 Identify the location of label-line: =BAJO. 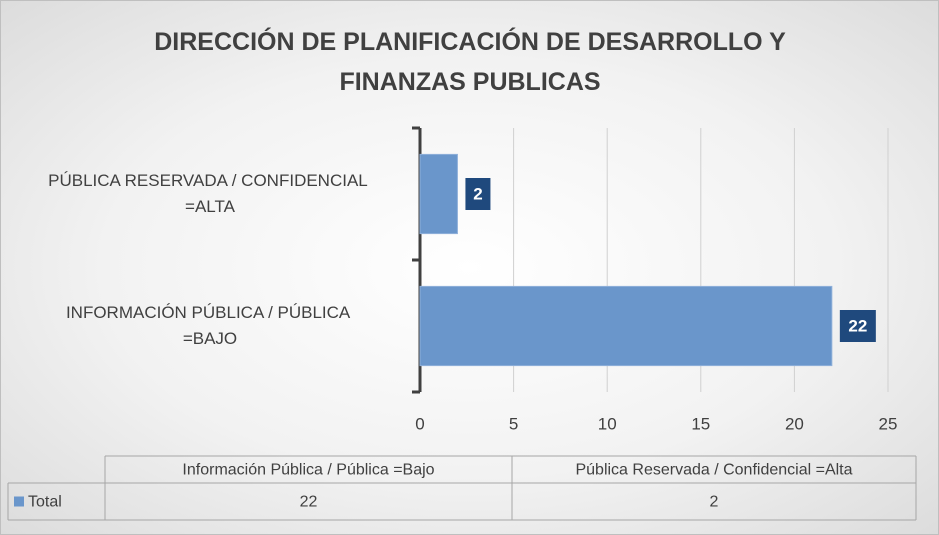
(210, 338).